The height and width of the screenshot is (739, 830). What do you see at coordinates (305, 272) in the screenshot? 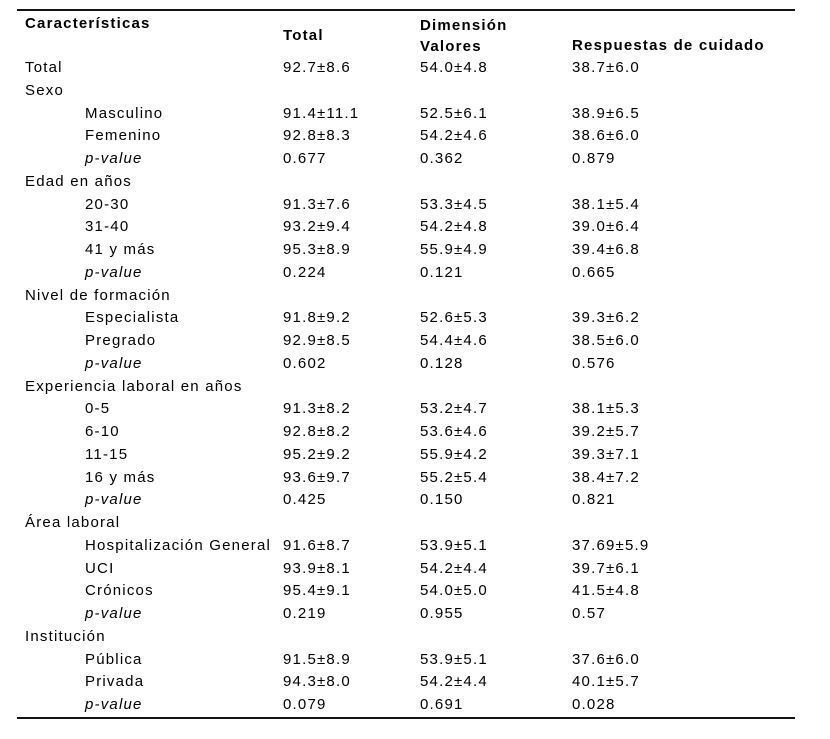
I see `cell-total: 0.224` at bounding box center [305, 272].